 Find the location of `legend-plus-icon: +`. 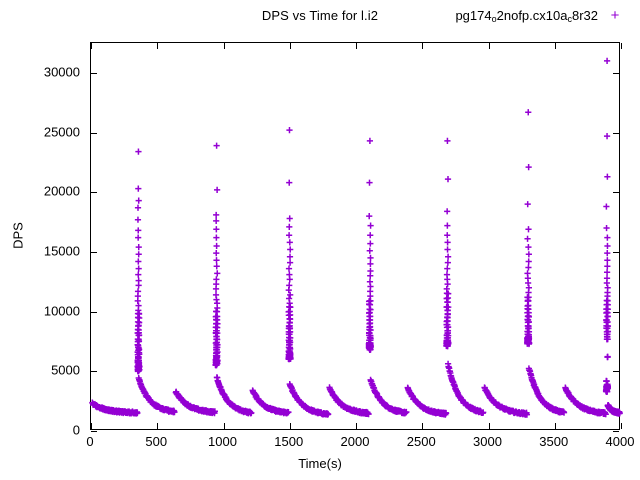

legend-plus-icon: + is located at coordinates (615, 15).